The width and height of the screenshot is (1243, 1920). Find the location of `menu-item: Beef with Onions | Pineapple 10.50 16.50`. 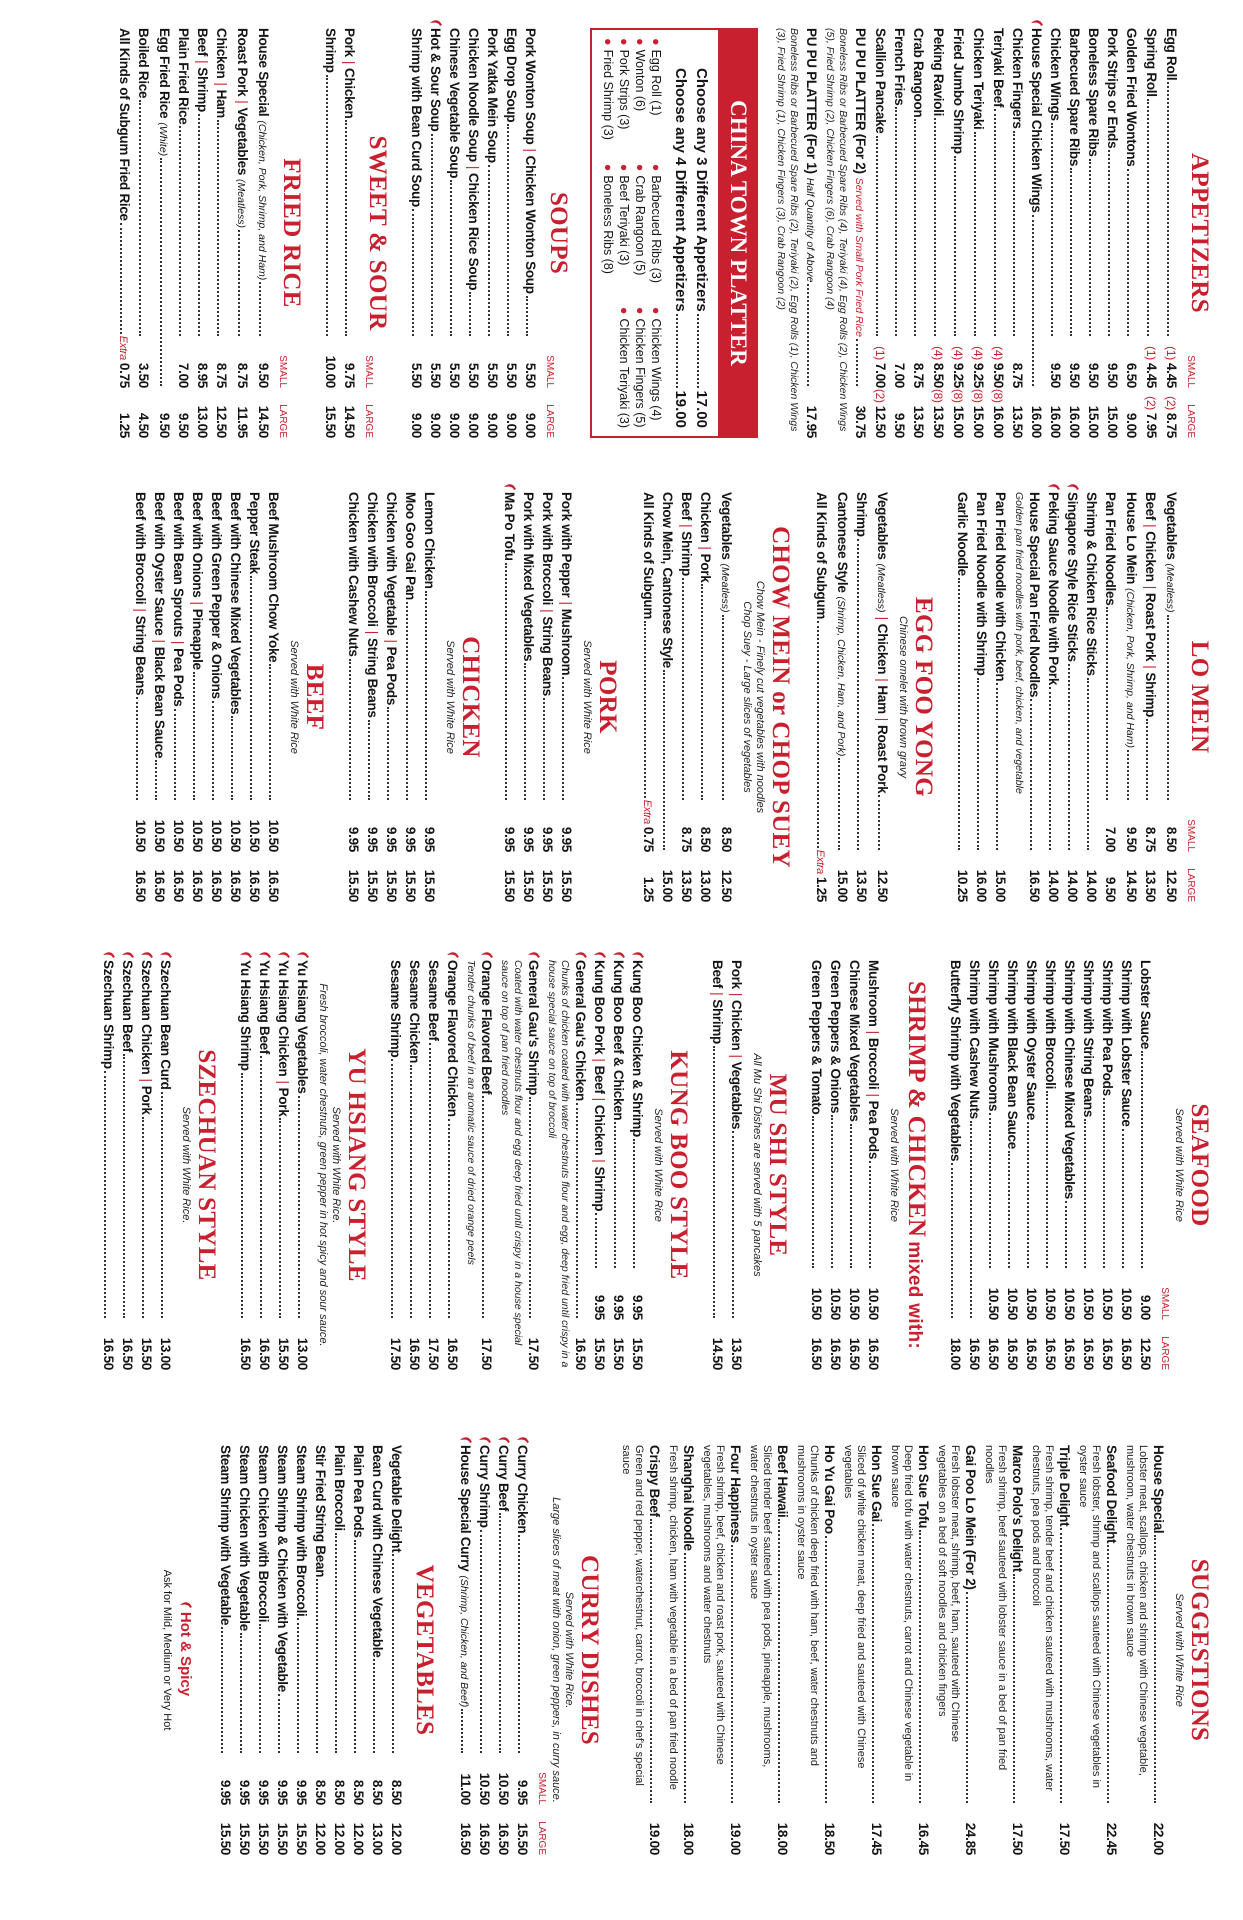

menu-item: Beef with Onions | Pineapple 10.50 16.50 is located at coordinates (197, 697).